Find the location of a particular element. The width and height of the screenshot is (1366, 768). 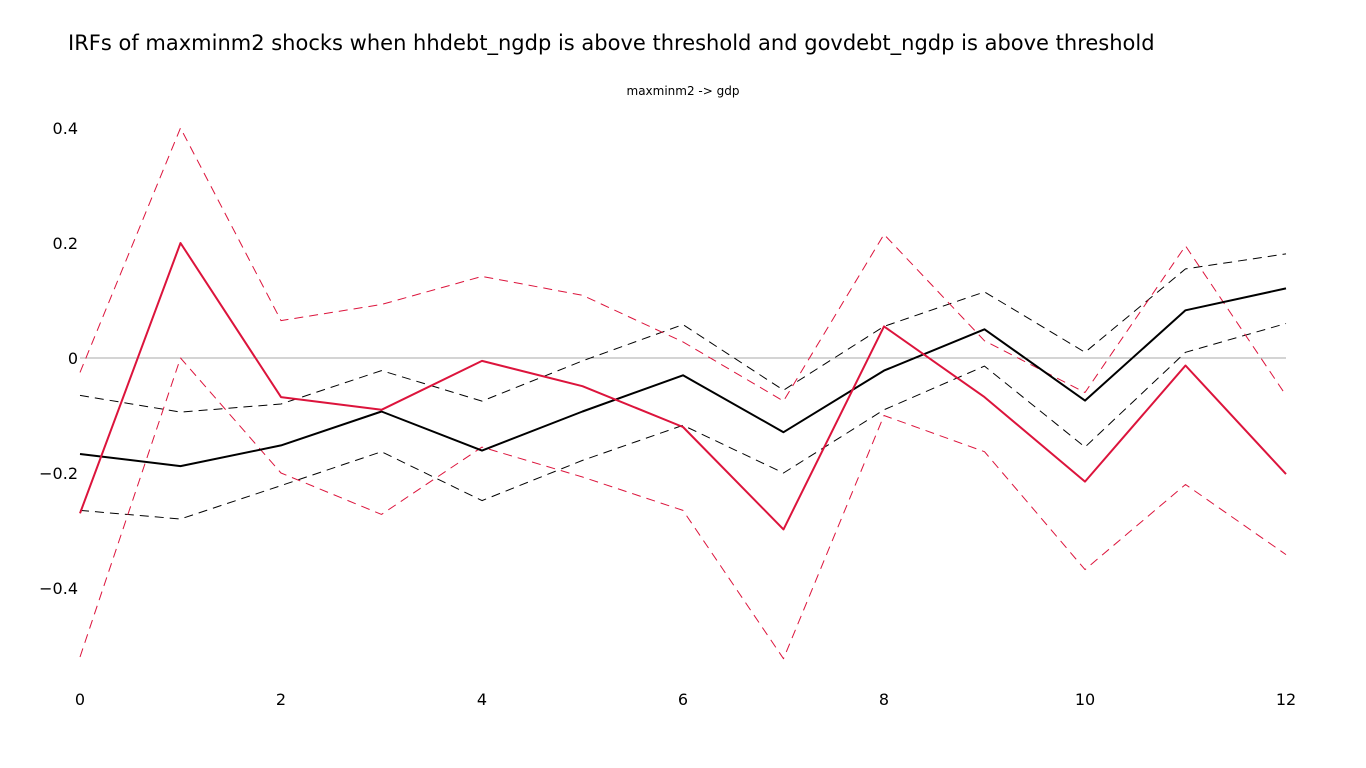

y-tick-label: 0.2 is located at coordinates (65, 243).